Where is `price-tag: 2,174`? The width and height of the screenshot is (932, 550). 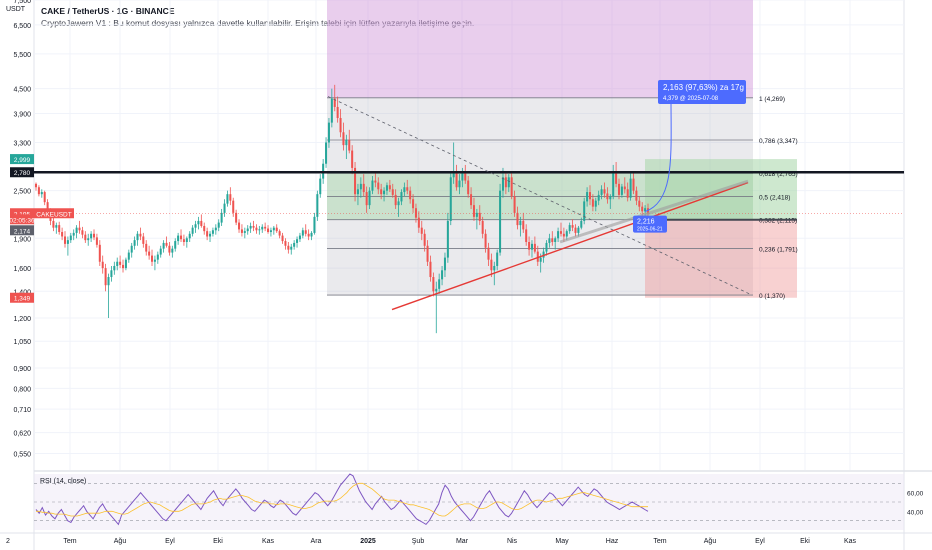
price-tag: 2,174 is located at coordinates (22, 231).